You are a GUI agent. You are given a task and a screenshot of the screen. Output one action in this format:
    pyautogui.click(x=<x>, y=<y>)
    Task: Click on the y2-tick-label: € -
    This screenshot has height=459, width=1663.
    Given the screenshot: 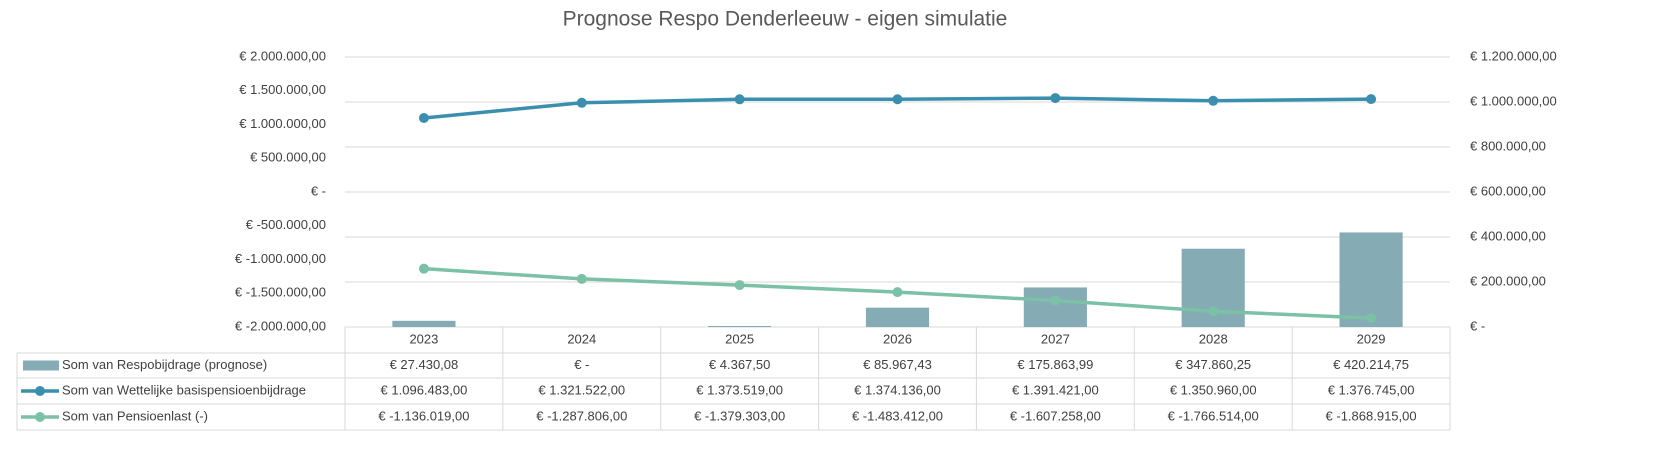 What is the action you would take?
    pyautogui.click(x=1477, y=325)
    